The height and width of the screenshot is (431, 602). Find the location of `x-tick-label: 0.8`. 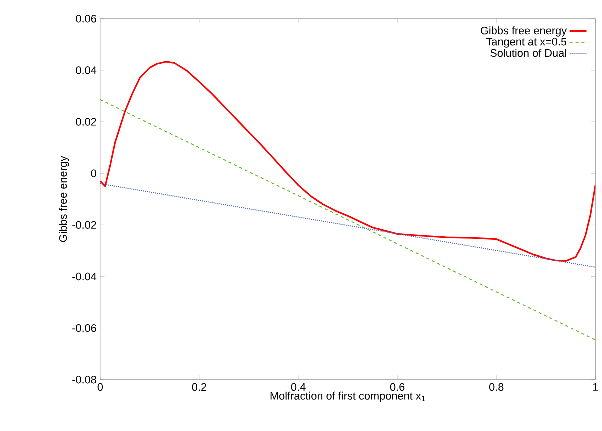

x-tick-label: 0.8 is located at coordinates (496, 388).